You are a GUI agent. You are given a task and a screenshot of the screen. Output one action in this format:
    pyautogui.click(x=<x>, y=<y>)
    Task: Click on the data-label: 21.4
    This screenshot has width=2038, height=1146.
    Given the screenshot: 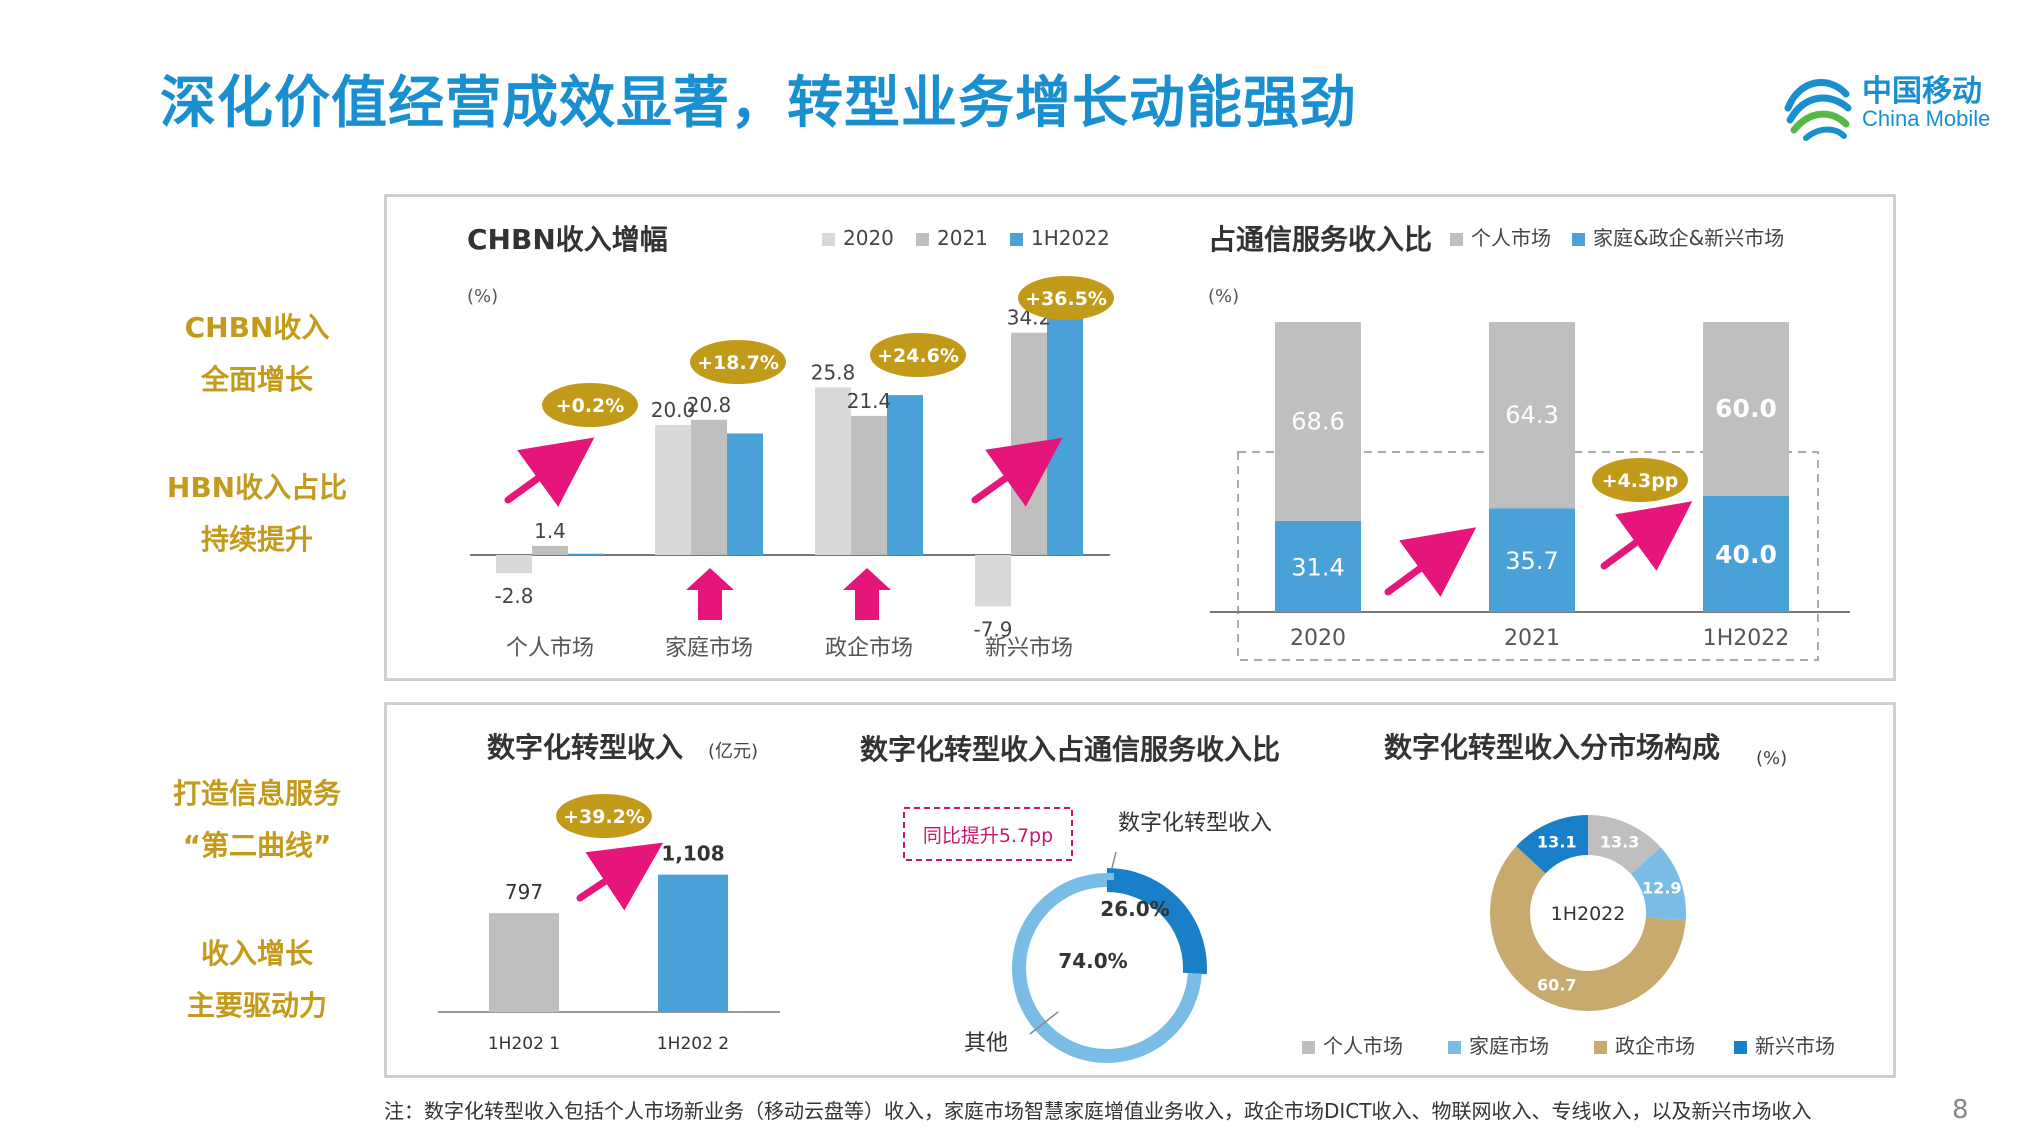 What is the action you would take?
    pyautogui.click(x=869, y=401)
    